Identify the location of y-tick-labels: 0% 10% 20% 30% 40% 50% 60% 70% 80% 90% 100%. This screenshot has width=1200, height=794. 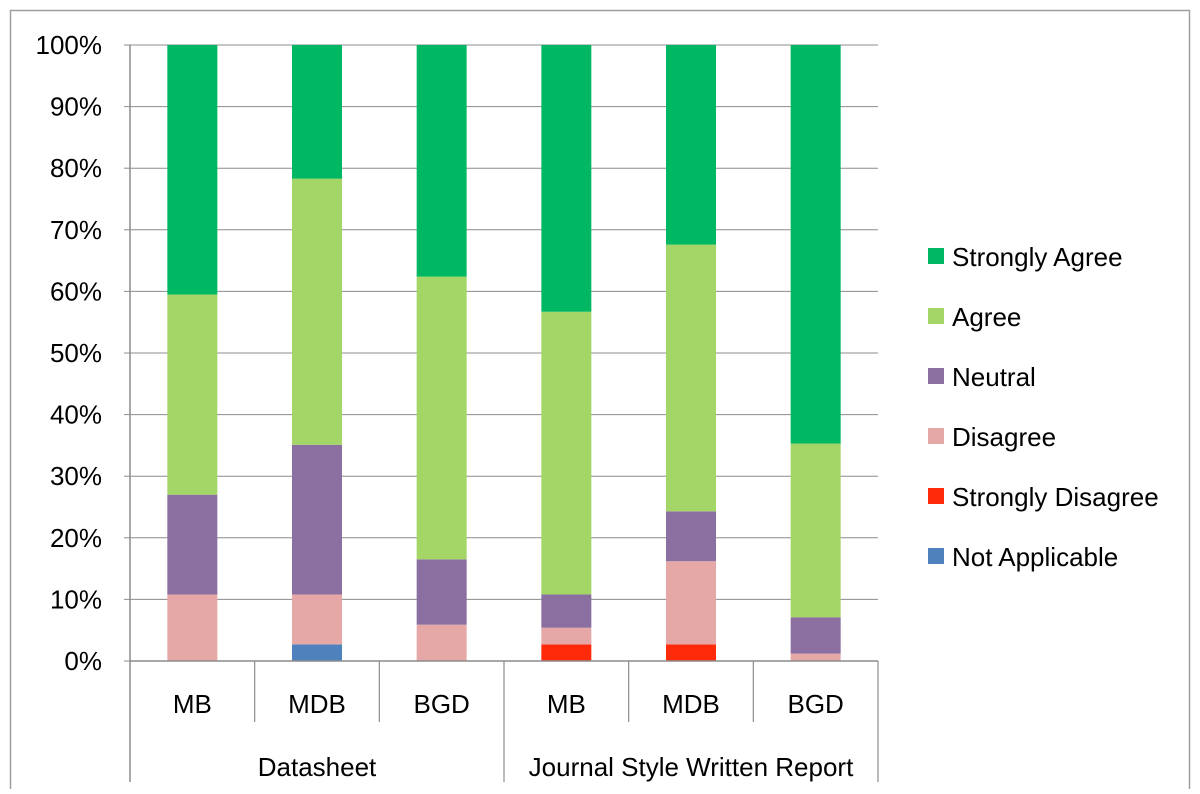
(69, 353).